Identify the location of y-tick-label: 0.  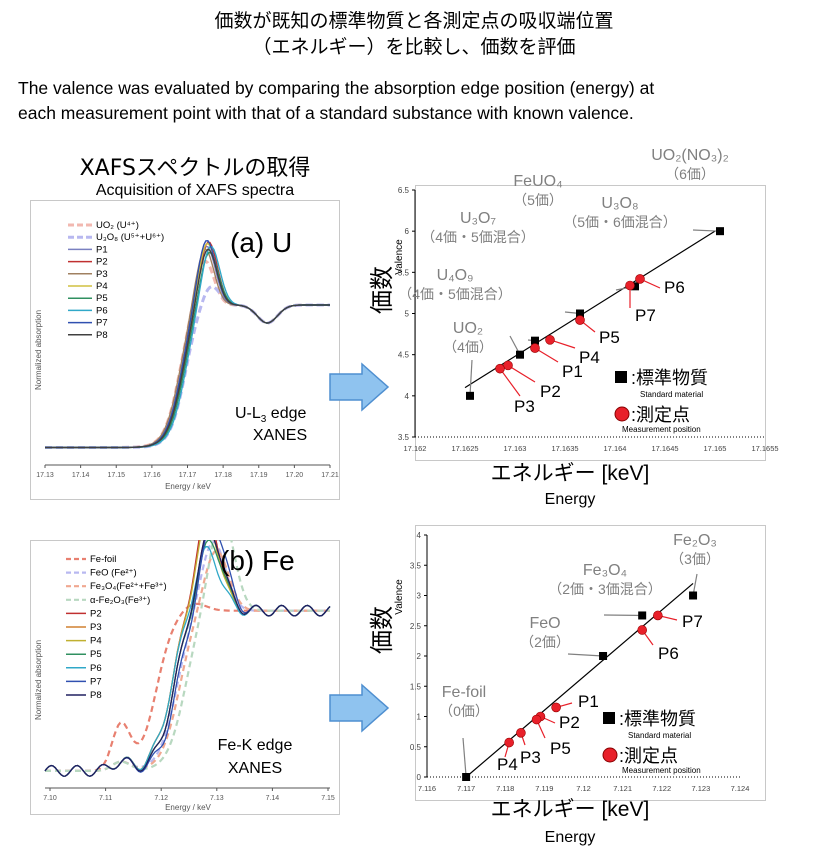
(419, 777).